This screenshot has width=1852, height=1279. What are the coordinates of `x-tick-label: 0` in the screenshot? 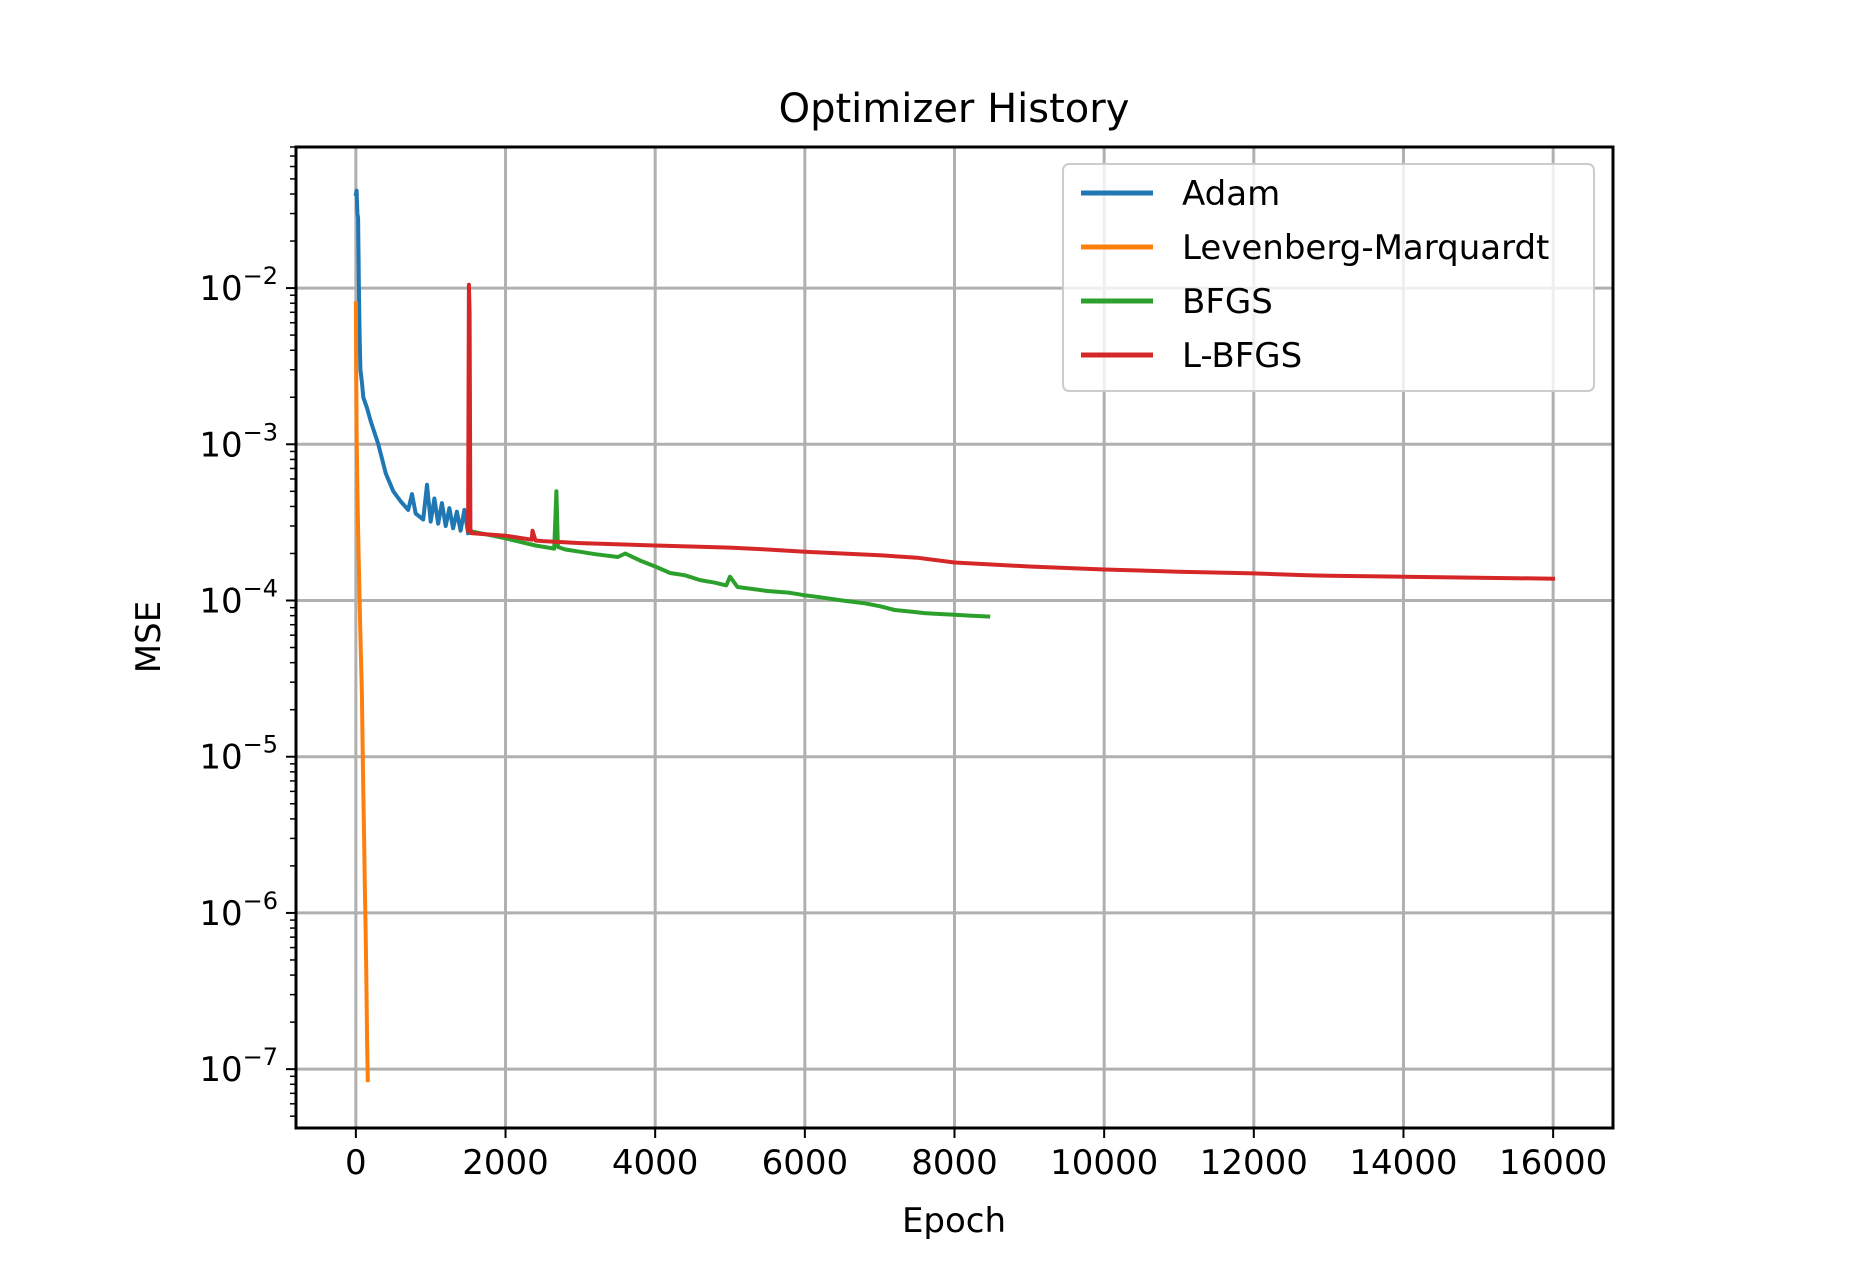 It's located at (356, 1163).